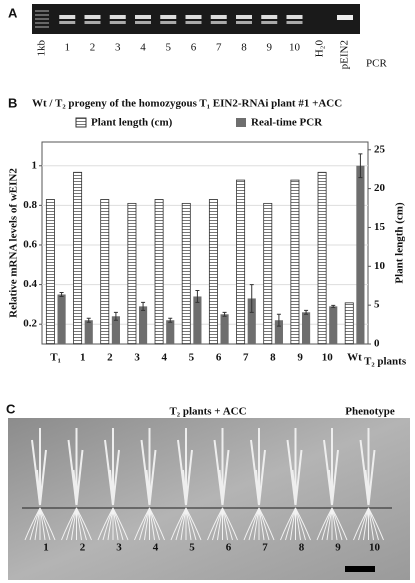 The width and height of the screenshot is (415, 583). I want to click on lane-label: 7, so click(219, 48).